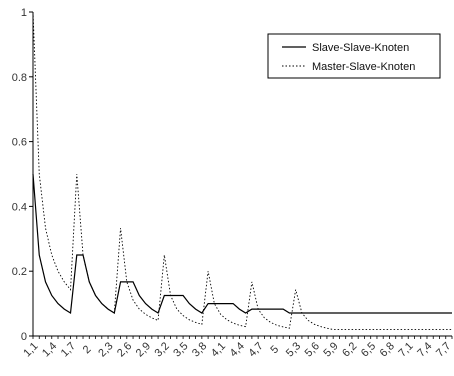 Image resolution: width=454 pixels, height=376 pixels. What do you see at coordinates (363, 67) in the screenshot?
I see `legend-label: Master-Slave-Knoten` at bounding box center [363, 67].